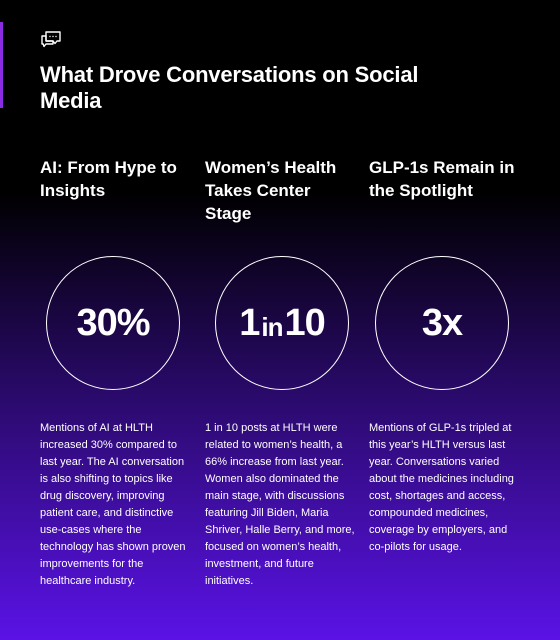 The image size is (560, 640). I want to click on accent-bar, so click(1, 65).